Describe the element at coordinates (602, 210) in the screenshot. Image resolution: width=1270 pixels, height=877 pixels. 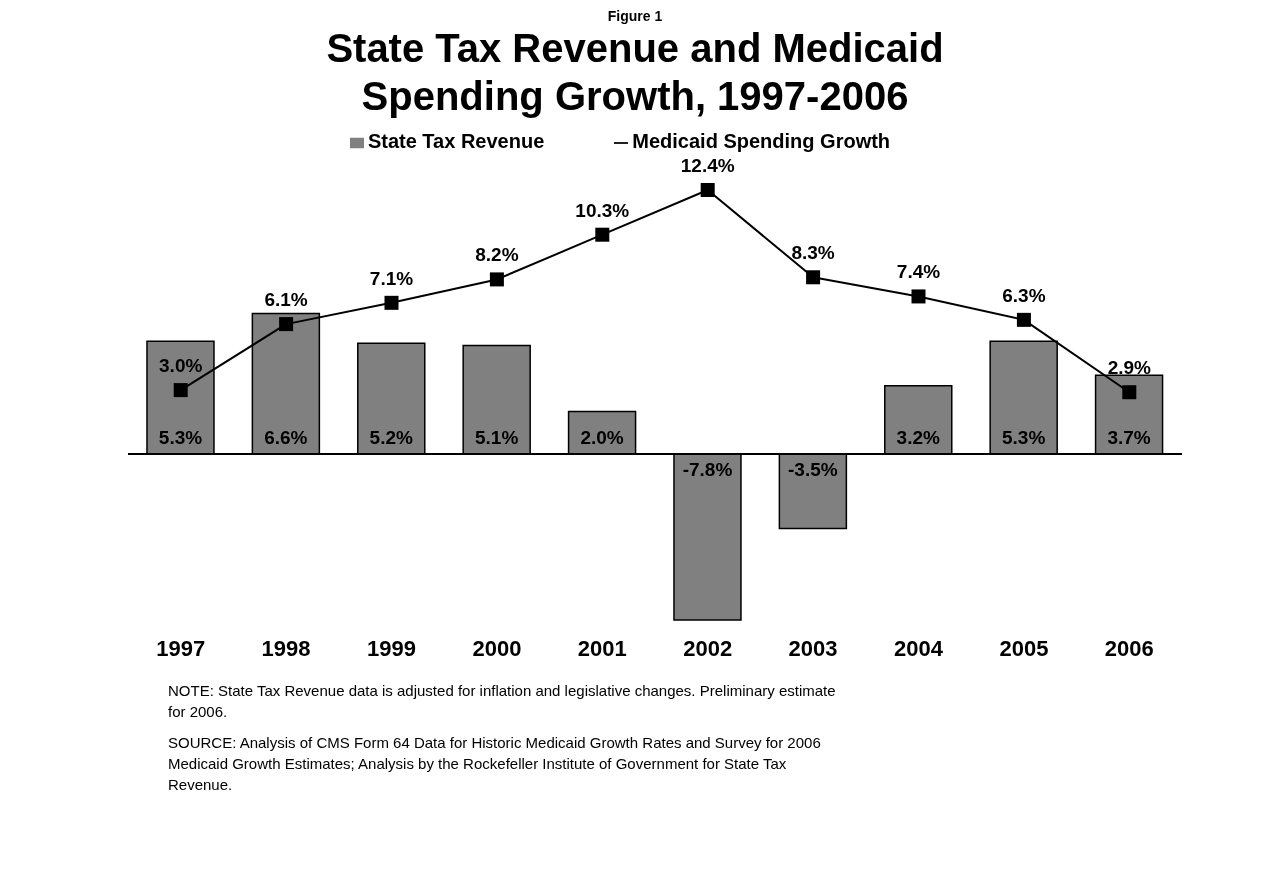
I see `data-label: 10.3%` at that location.